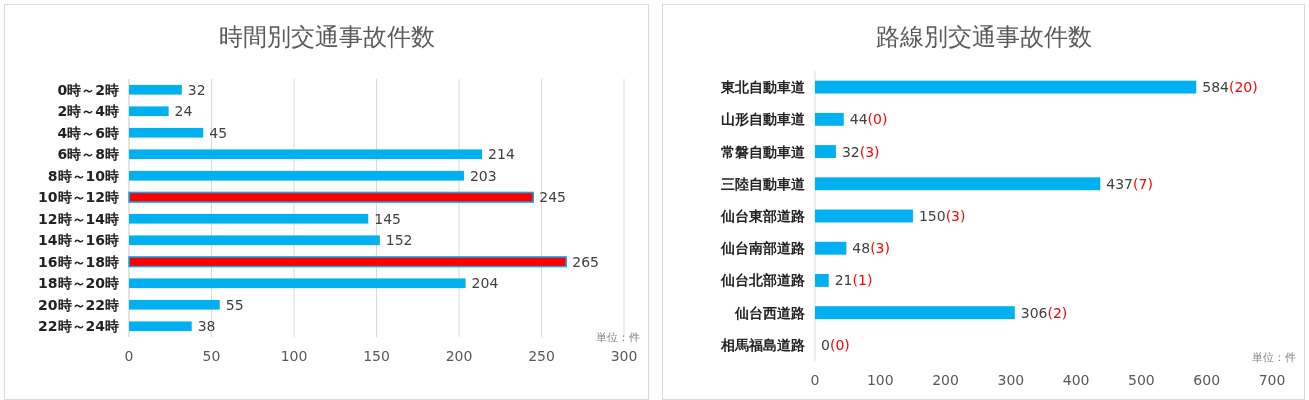  I want to click on x-tick-label: 150, so click(376, 356).